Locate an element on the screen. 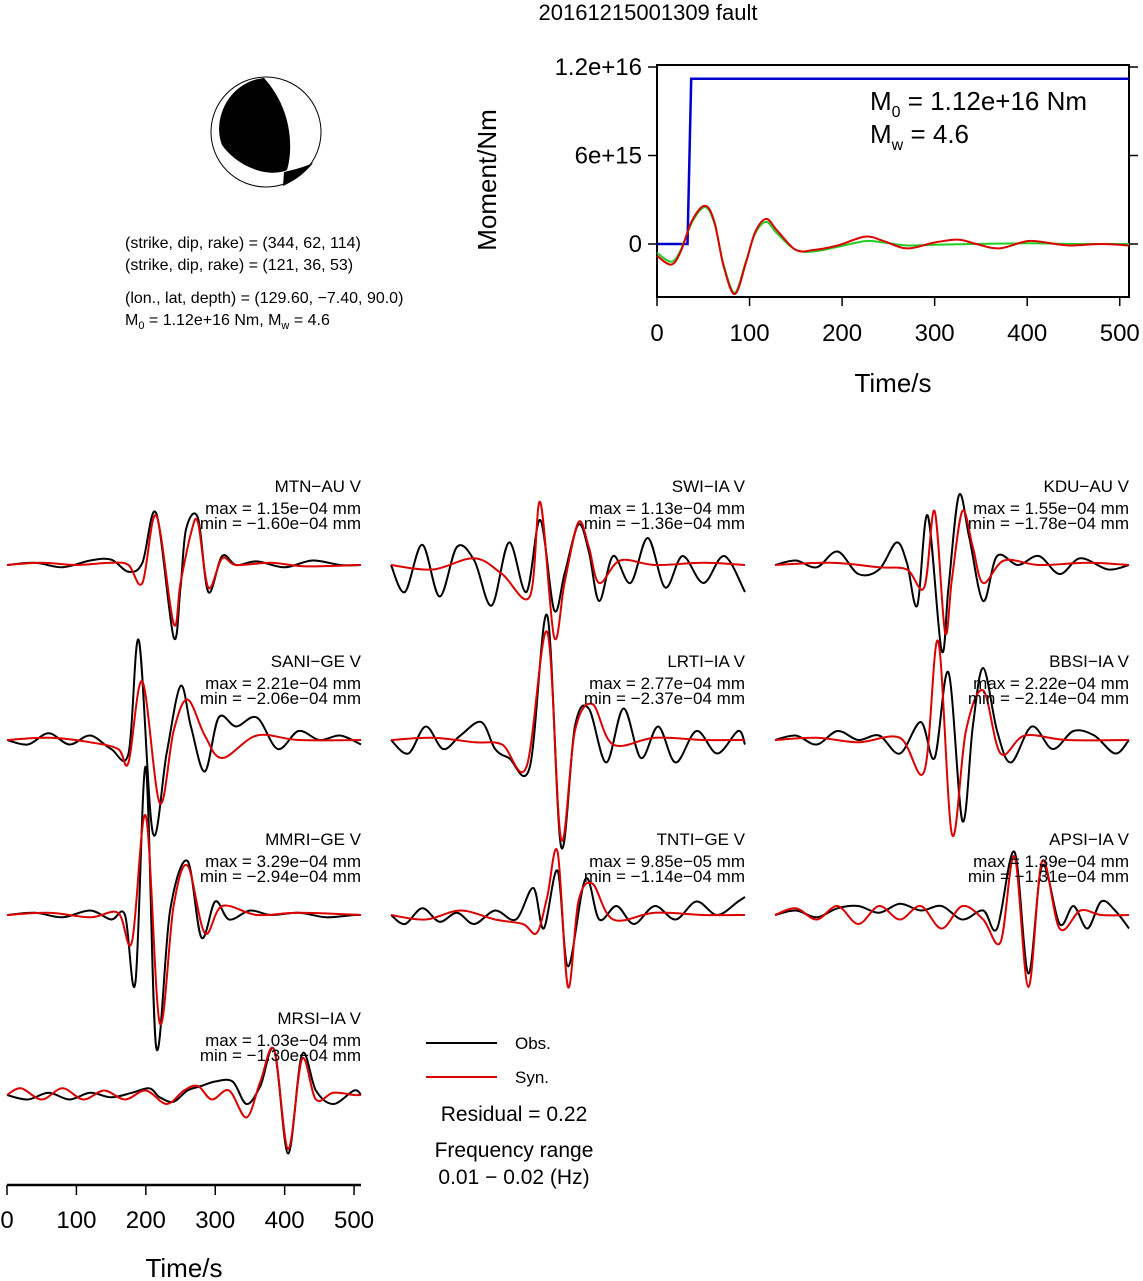  moment-xtick-label: 400 is located at coordinates (1027, 333).